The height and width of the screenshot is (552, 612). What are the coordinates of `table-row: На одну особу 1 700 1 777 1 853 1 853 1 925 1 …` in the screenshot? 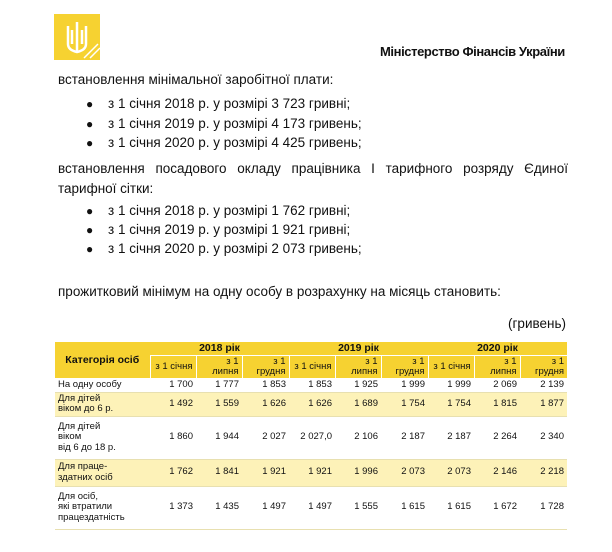 It's located at (311, 385).